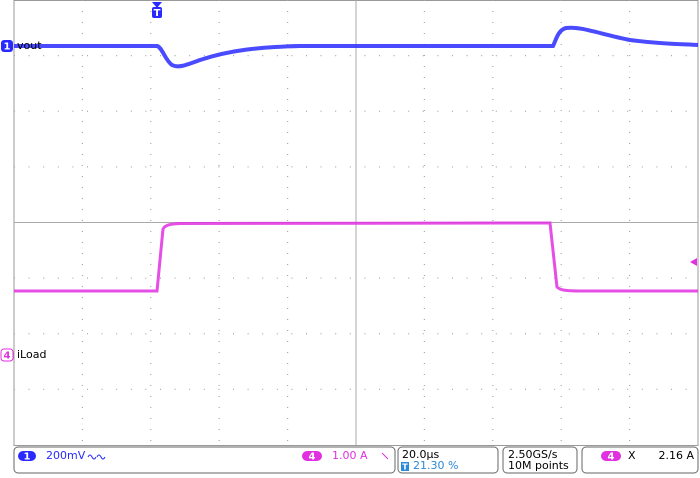 This screenshot has width=700, height=478. I want to click on ch4-badge-number: 4, so click(312, 457).